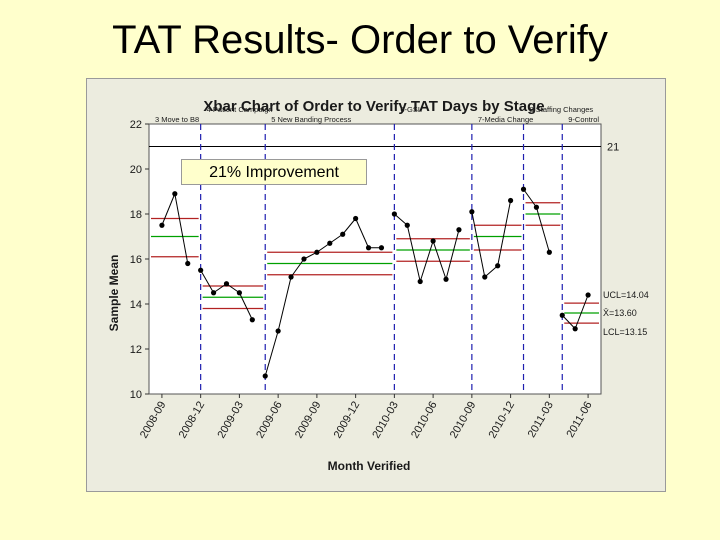 The image size is (720, 540). Describe the element at coordinates (136, 170) in the screenshot. I see `y-tick-label: 20` at that location.